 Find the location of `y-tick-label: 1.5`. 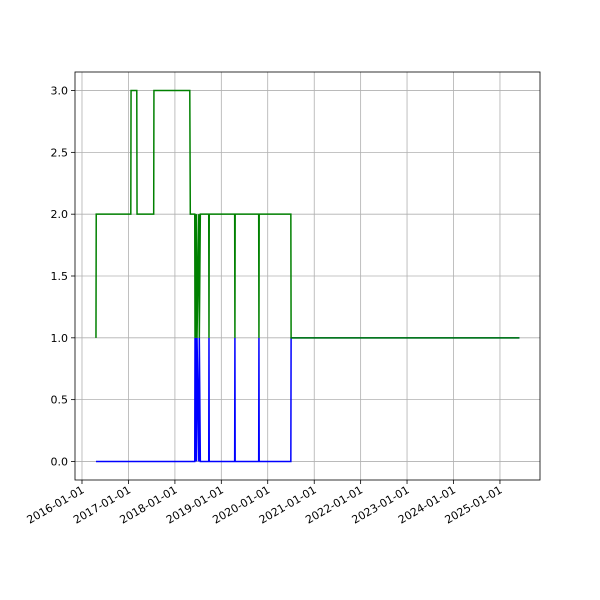

y-tick-label: 1.5 is located at coordinates (60, 276).